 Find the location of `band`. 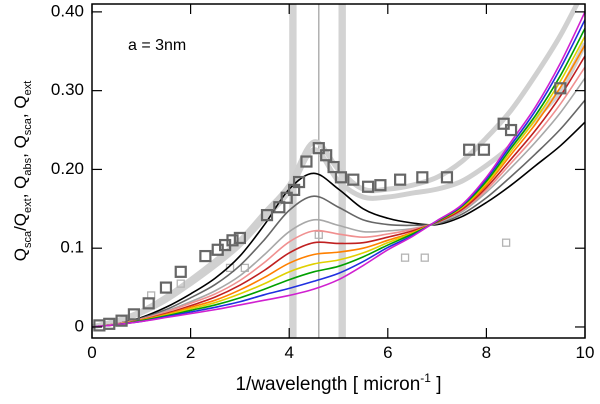

band is located at coordinates (293, 171).